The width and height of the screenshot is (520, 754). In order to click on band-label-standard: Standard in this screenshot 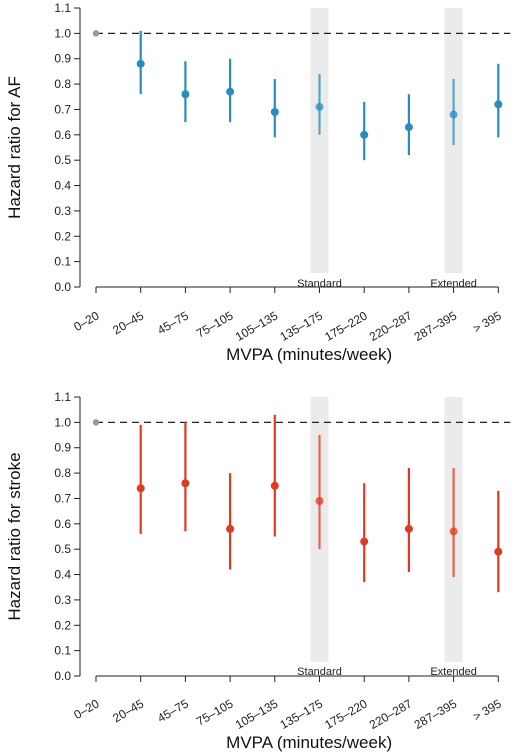, I will do `click(319, 672)`.